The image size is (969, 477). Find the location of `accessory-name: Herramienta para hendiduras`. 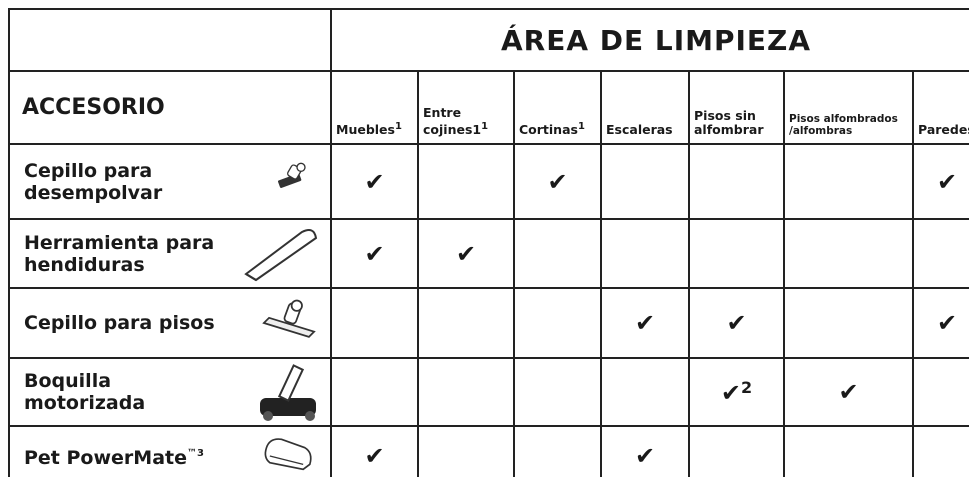

accessory-name: Herramienta para hendiduras is located at coordinates (170, 253).